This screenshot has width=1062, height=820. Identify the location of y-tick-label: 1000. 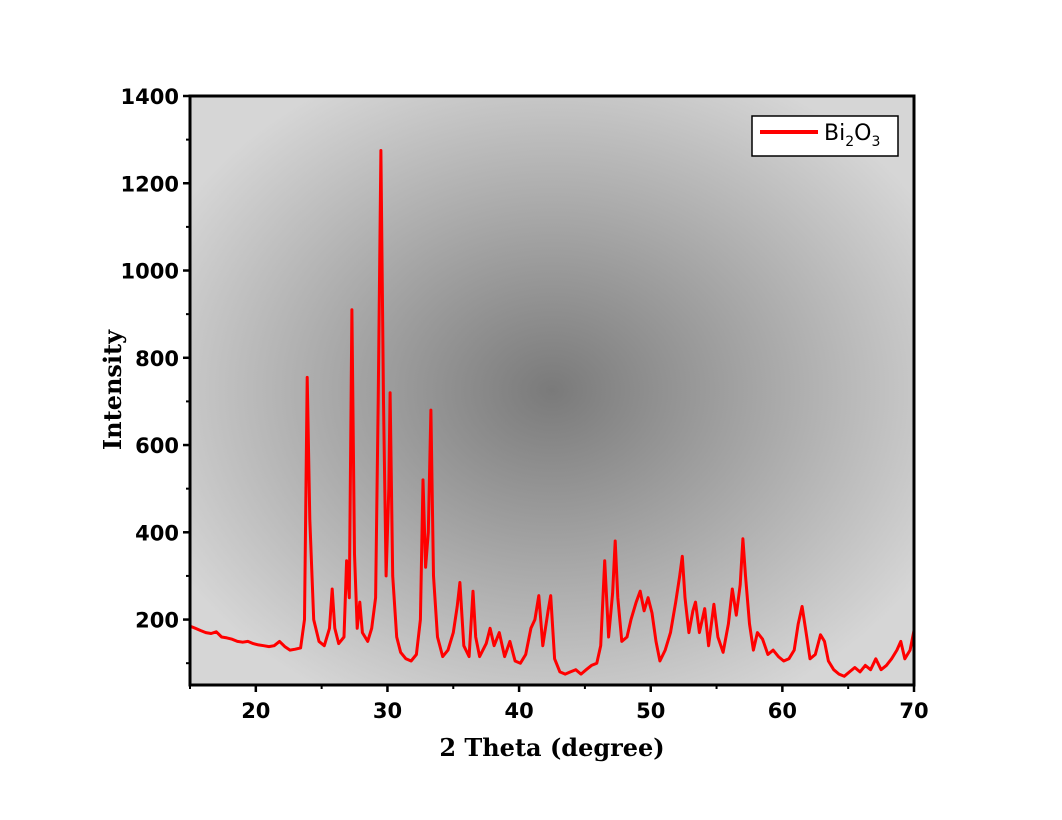
(150, 272).